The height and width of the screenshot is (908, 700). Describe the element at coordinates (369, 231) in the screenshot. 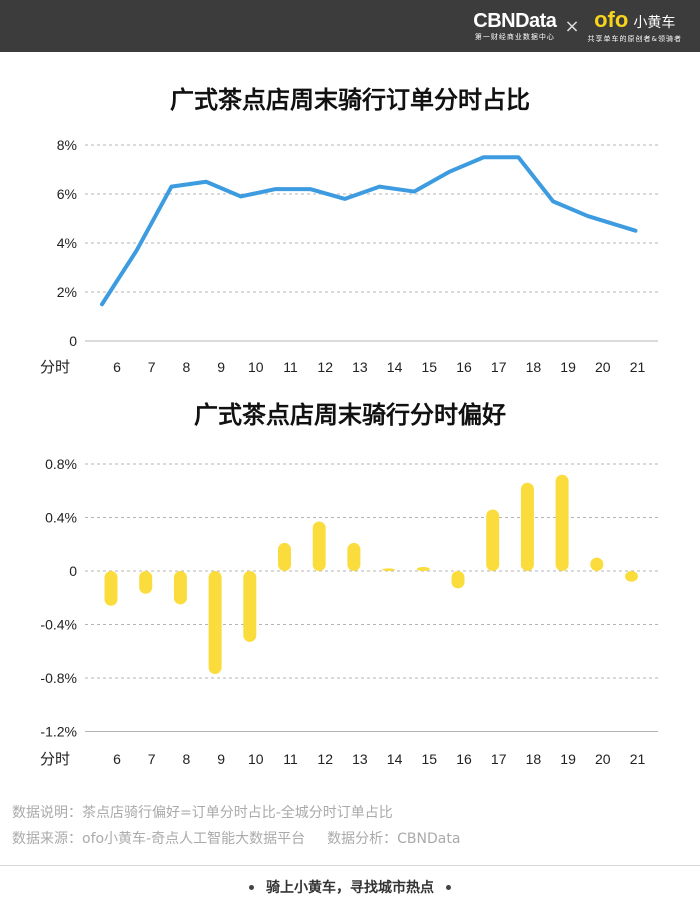

I see `series-line` at that location.